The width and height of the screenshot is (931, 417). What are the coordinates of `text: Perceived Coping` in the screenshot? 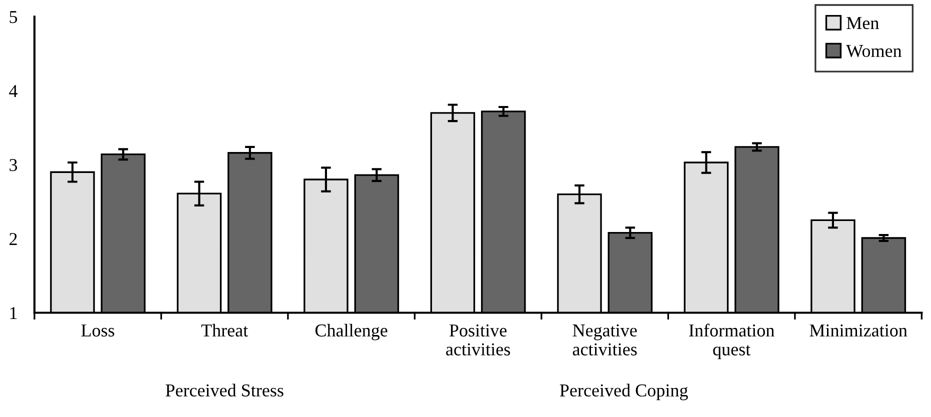 It's located at (624, 392).